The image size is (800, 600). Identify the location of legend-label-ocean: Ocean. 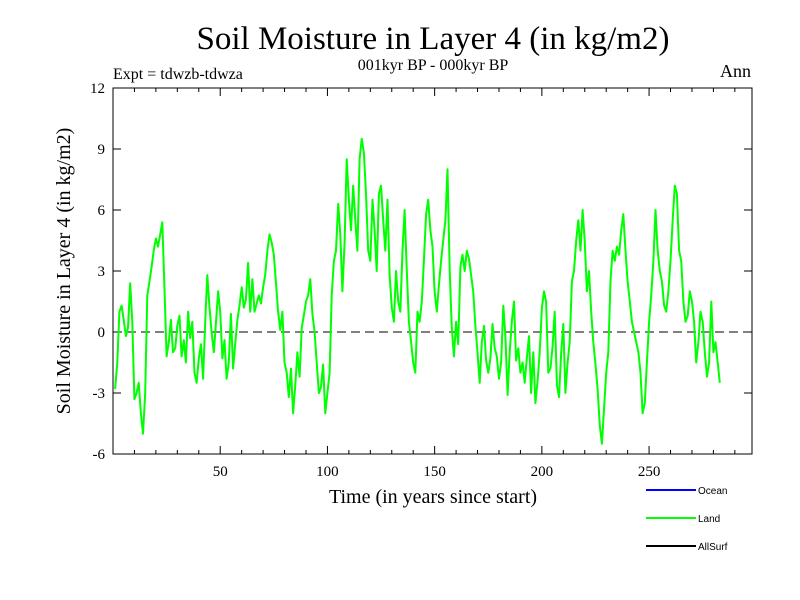
(712, 491).